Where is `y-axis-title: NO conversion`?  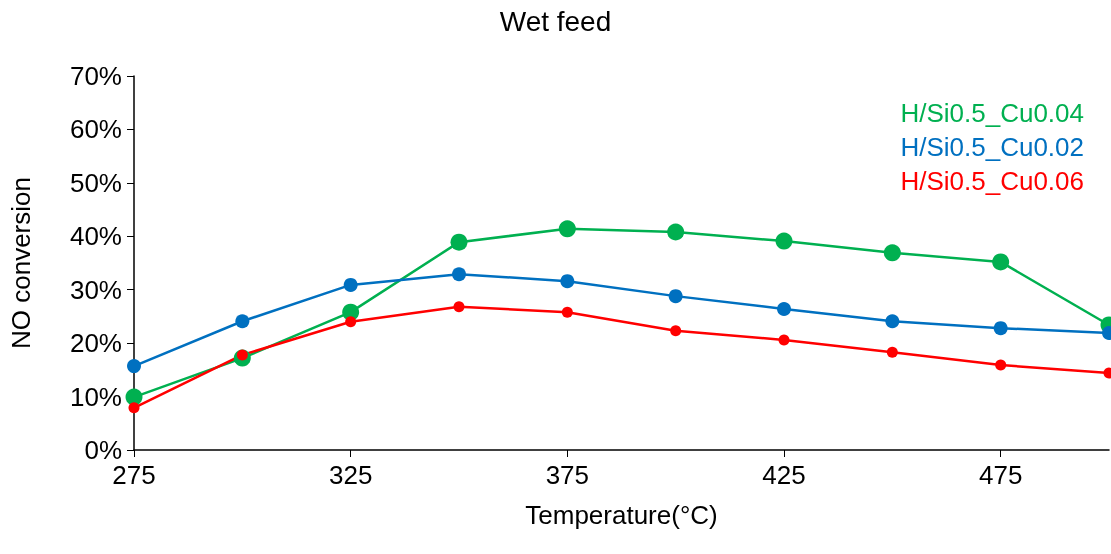
y-axis-title: NO conversion is located at coordinates (21, 263).